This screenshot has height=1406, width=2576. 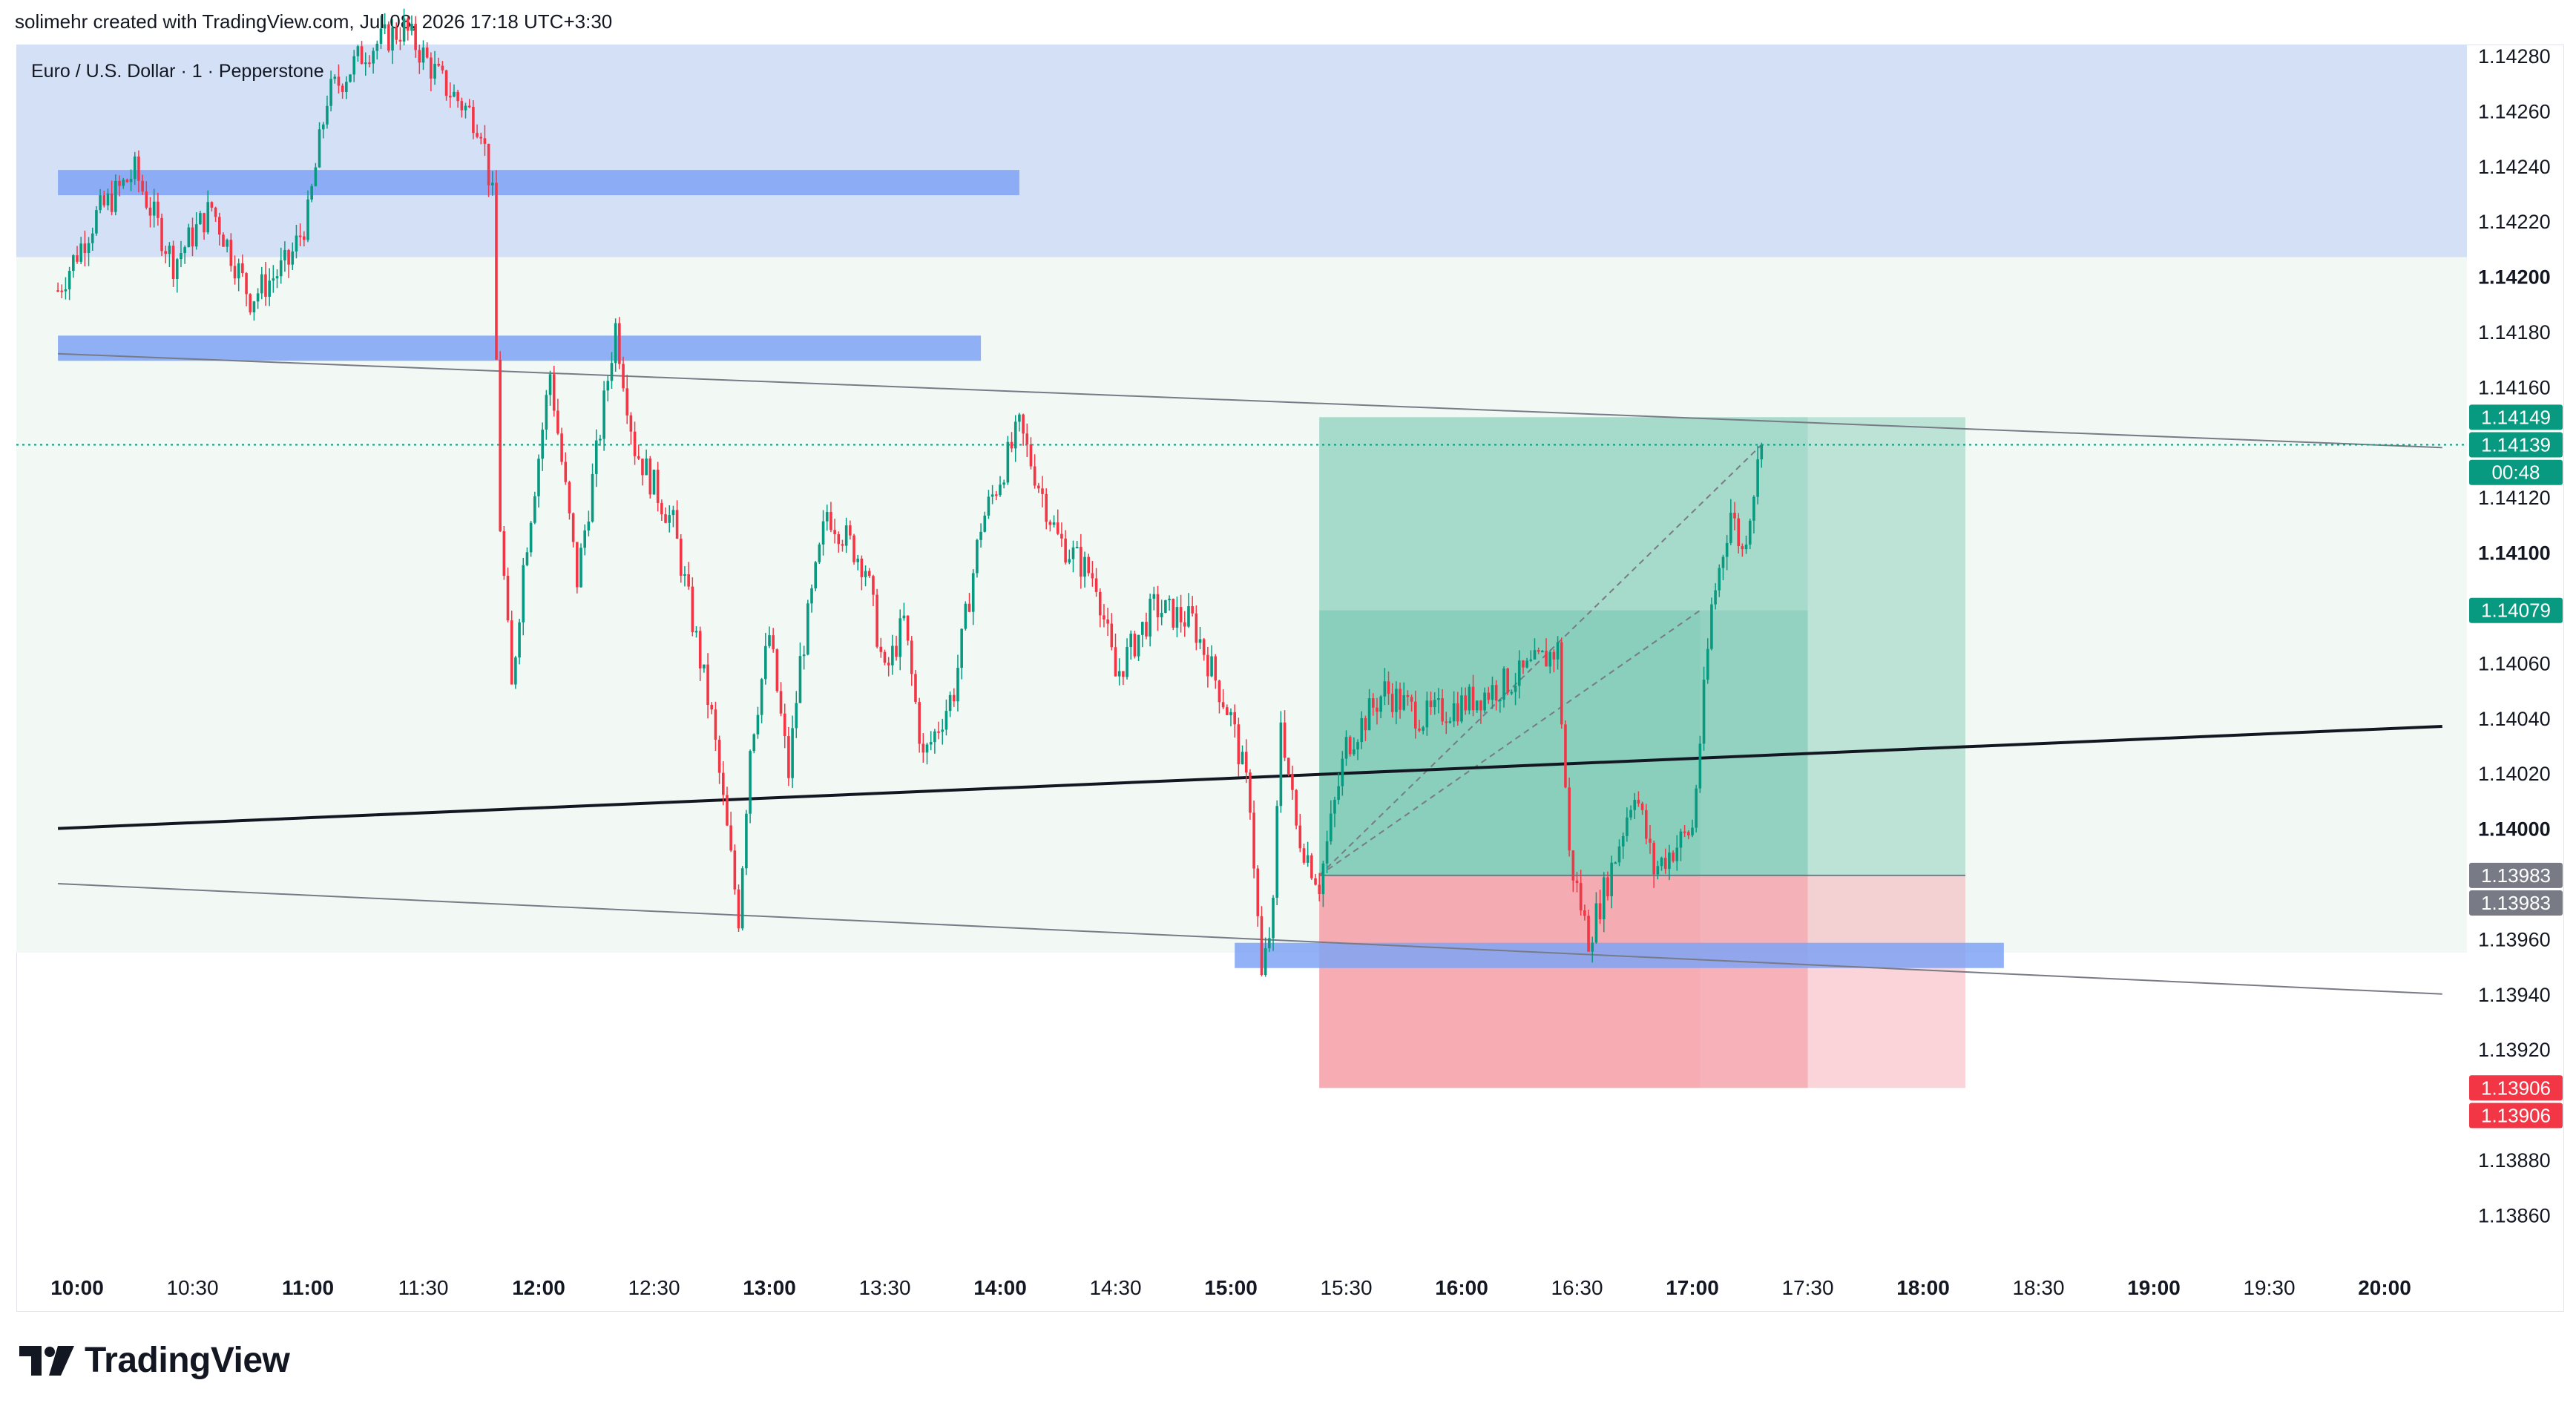 What do you see at coordinates (1027, 440) in the screenshot?
I see `candle-14:07` at bounding box center [1027, 440].